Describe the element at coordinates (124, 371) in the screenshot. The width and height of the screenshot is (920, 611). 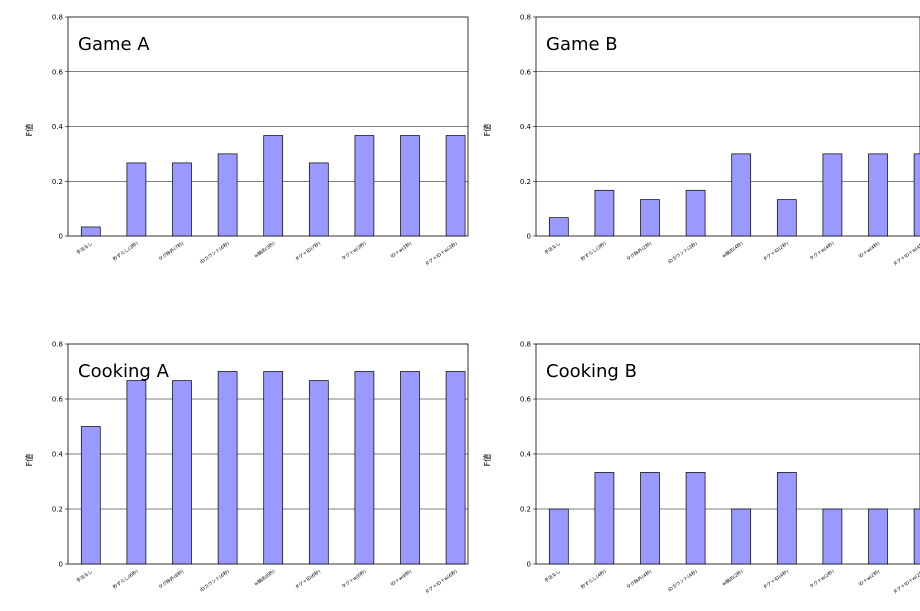
I see `chart-title: Cooking A` at that location.